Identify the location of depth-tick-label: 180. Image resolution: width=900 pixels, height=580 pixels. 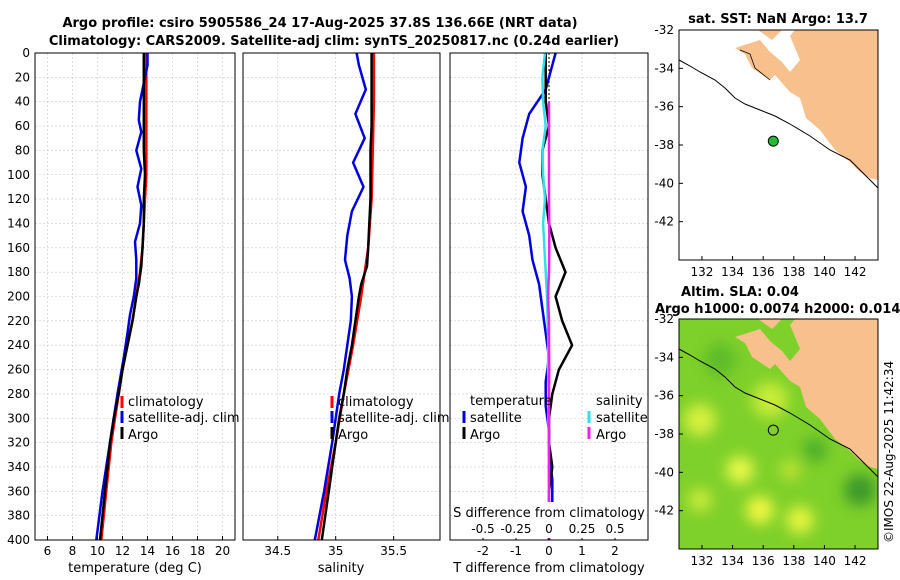
(18, 272).